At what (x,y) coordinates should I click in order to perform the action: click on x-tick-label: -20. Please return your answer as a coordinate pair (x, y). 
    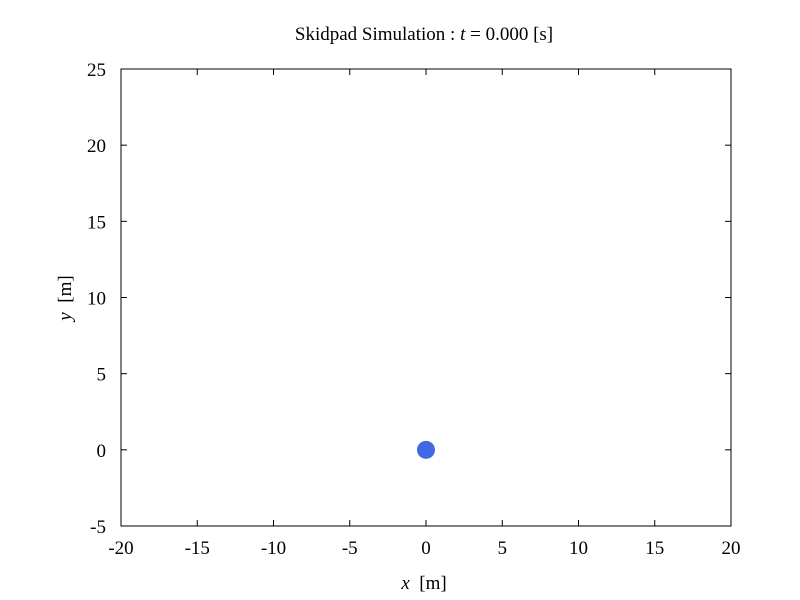
    Looking at the image, I should click on (120, 548).